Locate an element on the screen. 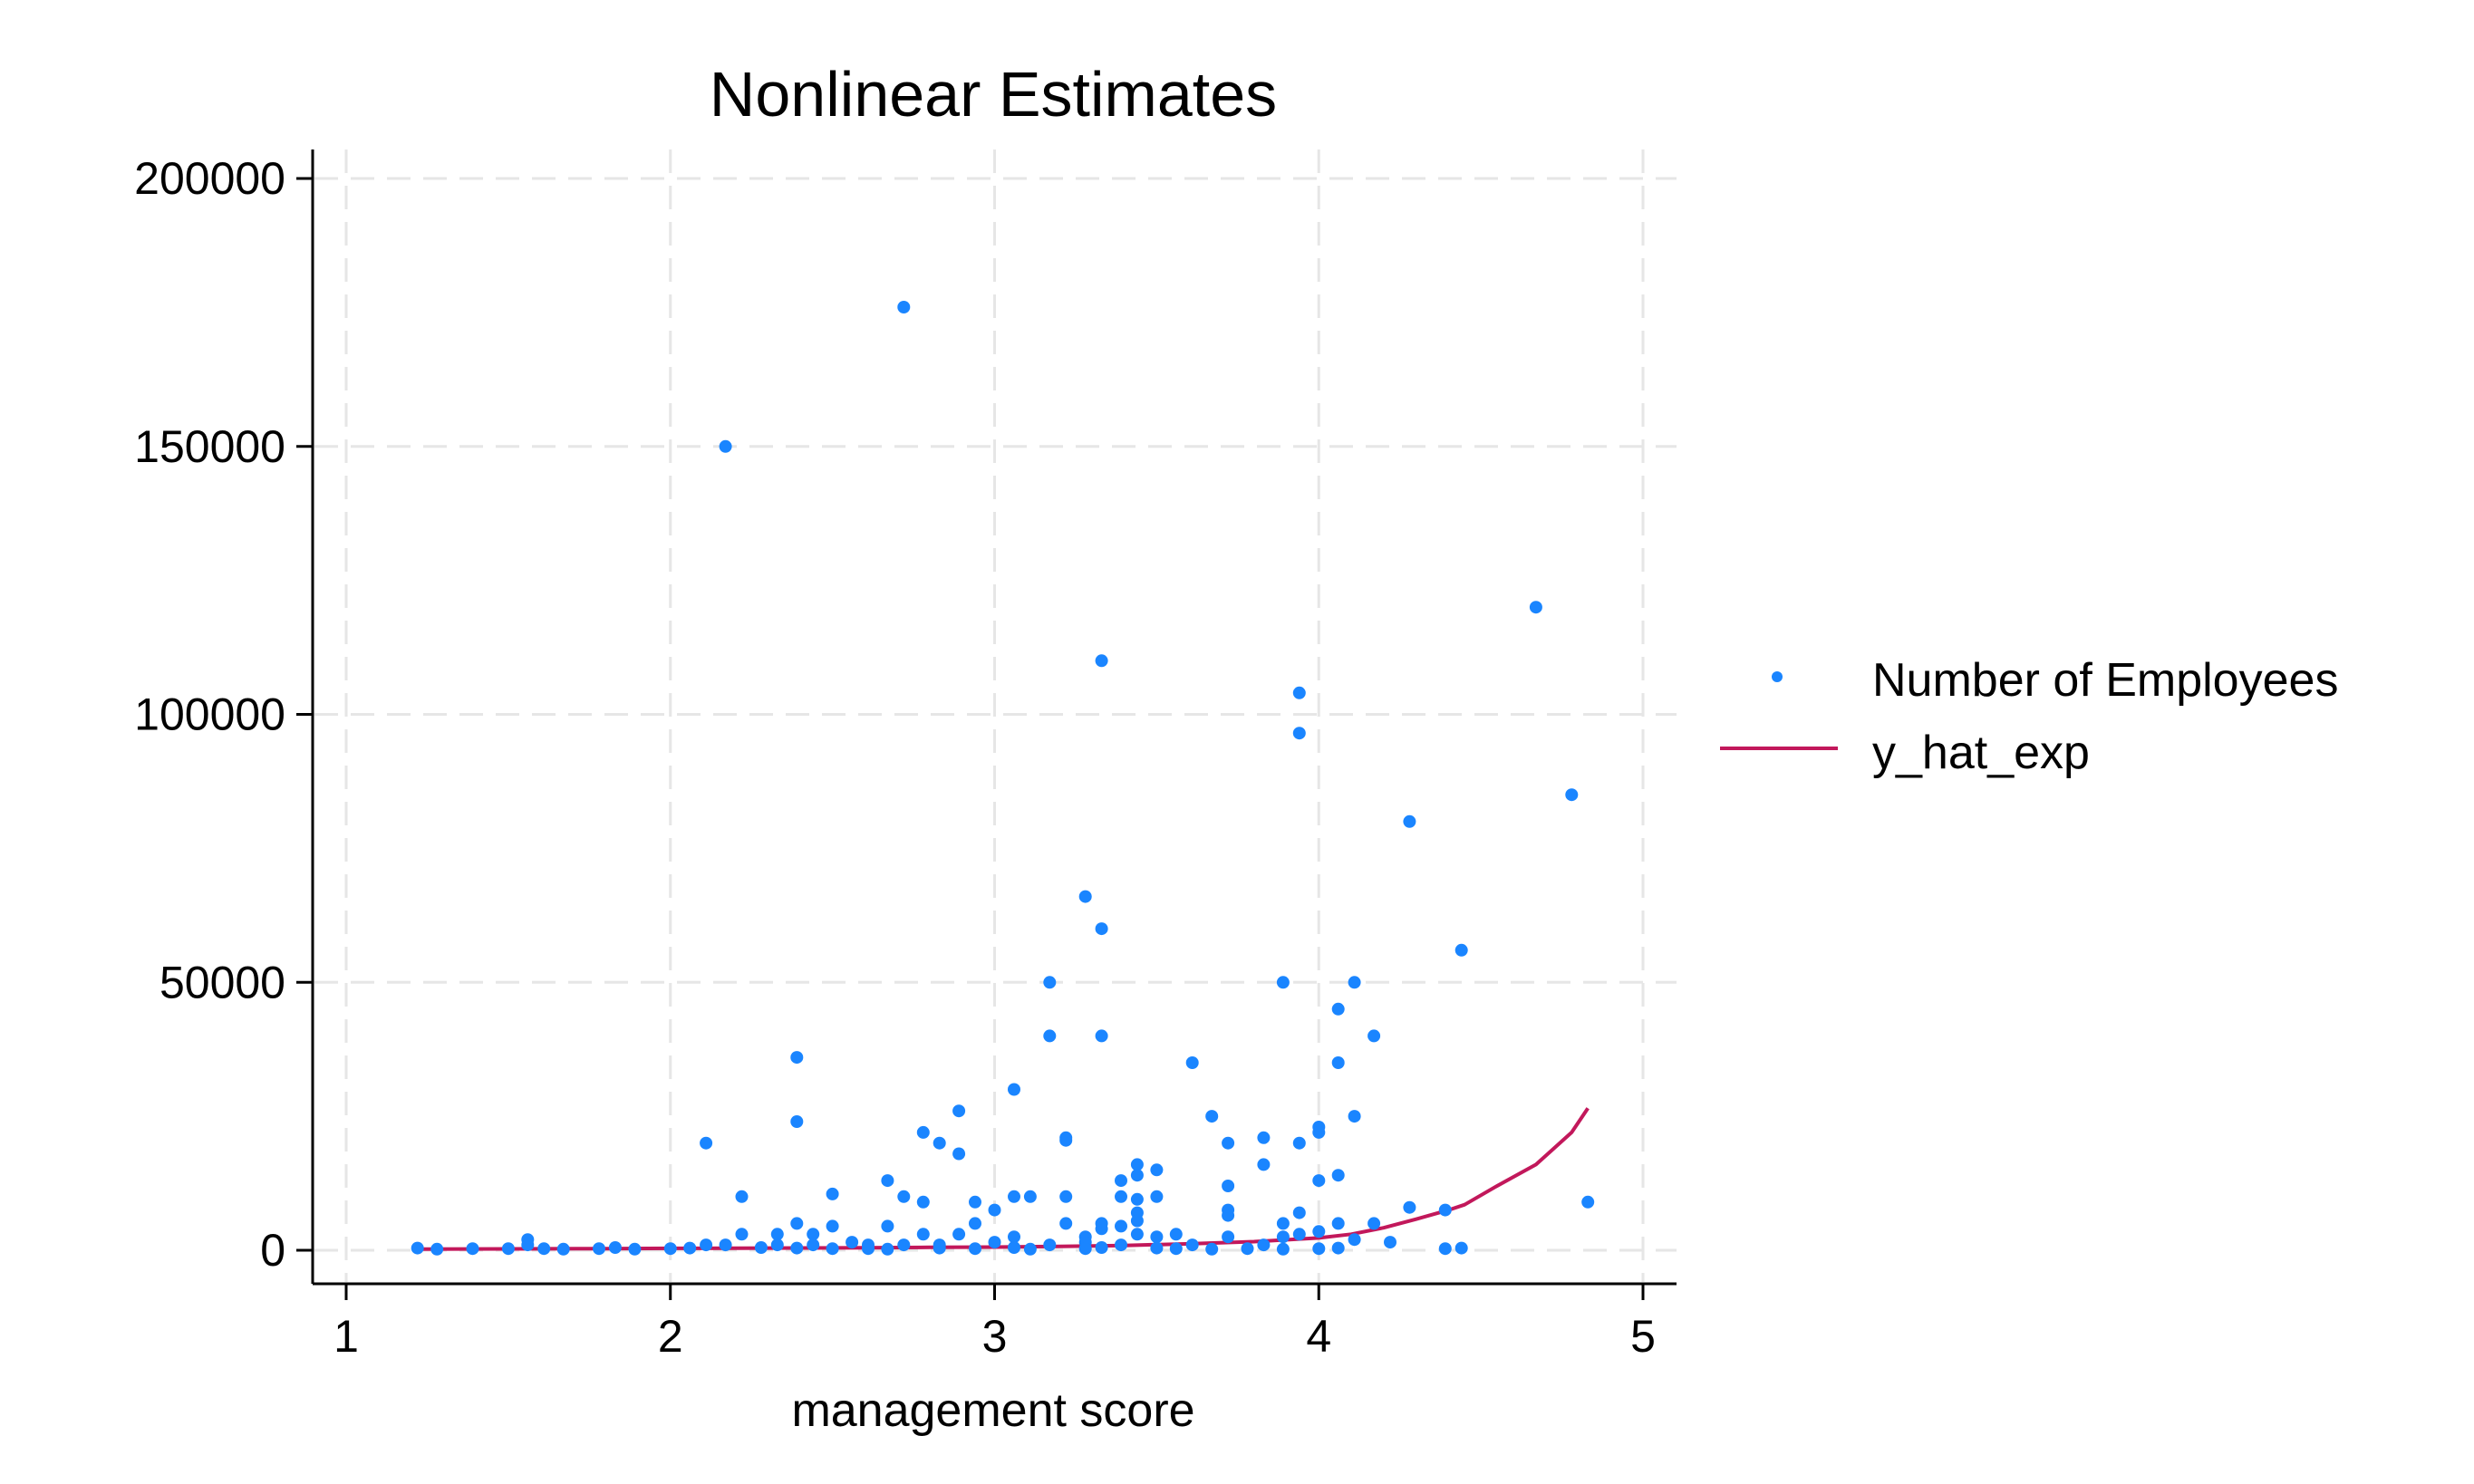 This screenshot has width=2474, height=1484. x-axis-label: management score is located at coordinates (992, 1410).